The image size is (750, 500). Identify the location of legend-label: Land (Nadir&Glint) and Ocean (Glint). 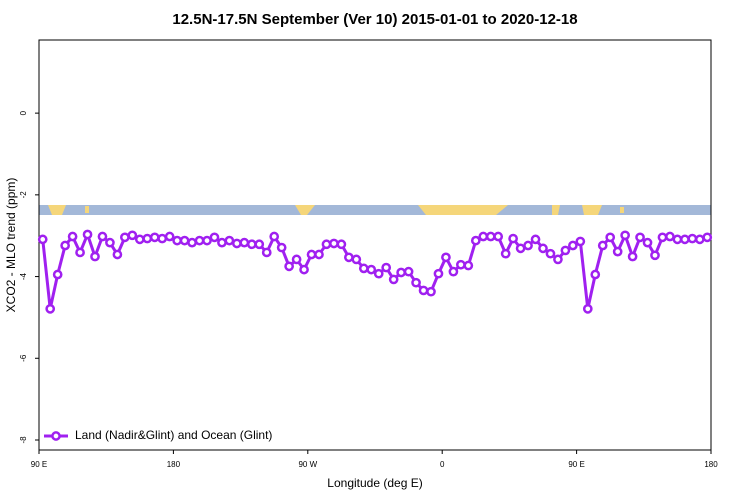
(173, 435).